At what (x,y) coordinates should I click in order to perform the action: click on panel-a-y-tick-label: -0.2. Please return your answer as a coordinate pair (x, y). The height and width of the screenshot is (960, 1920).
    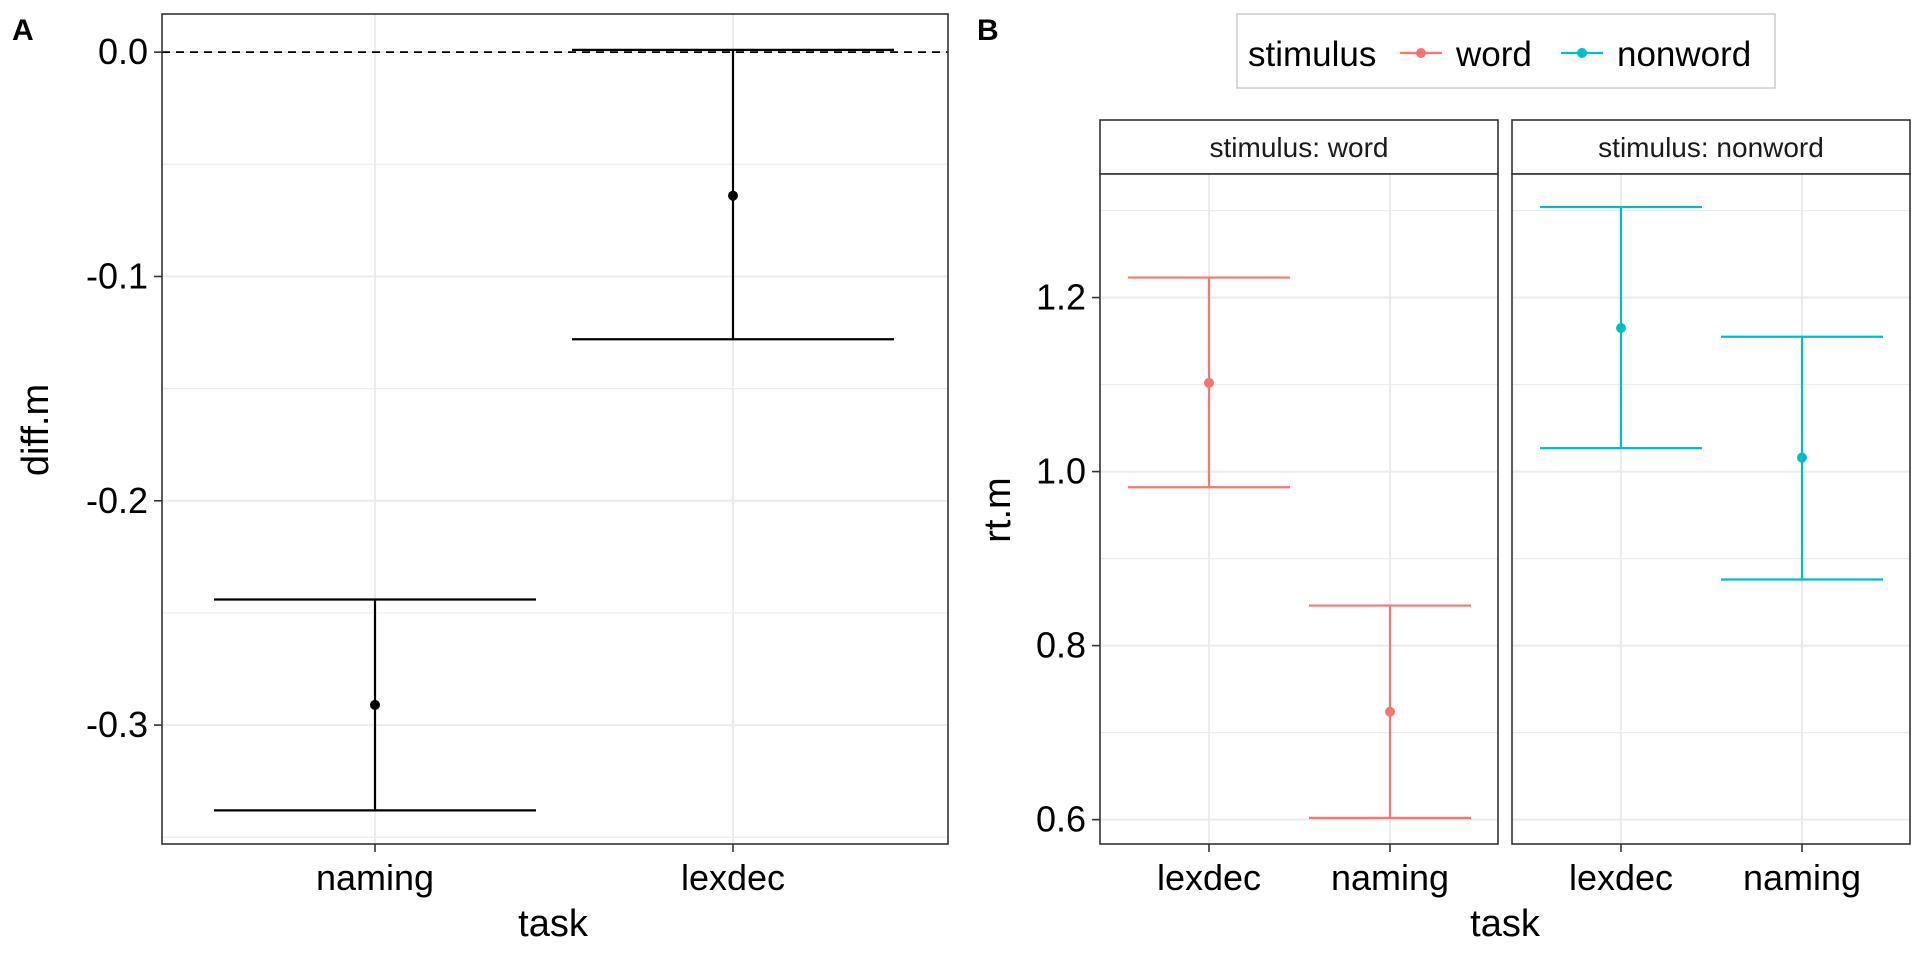
    Looking at the image, I should click on (117, 500).